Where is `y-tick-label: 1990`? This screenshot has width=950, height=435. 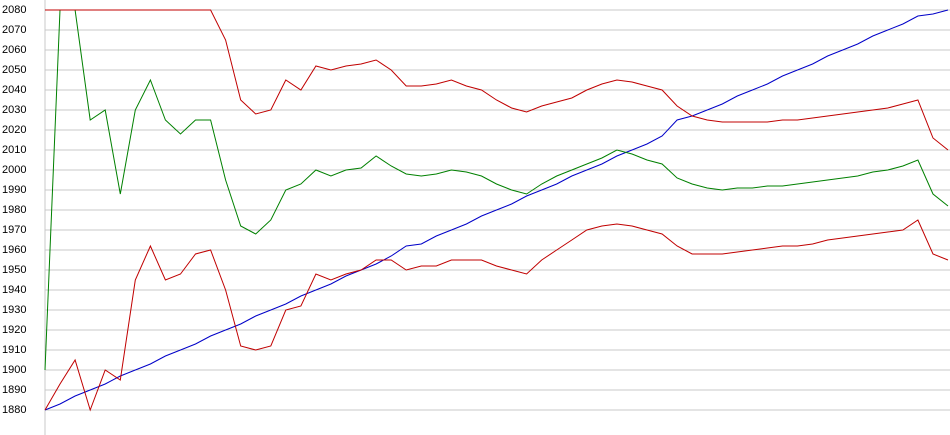 y-tick-label: 1990 is located at coordinates (14, 190).